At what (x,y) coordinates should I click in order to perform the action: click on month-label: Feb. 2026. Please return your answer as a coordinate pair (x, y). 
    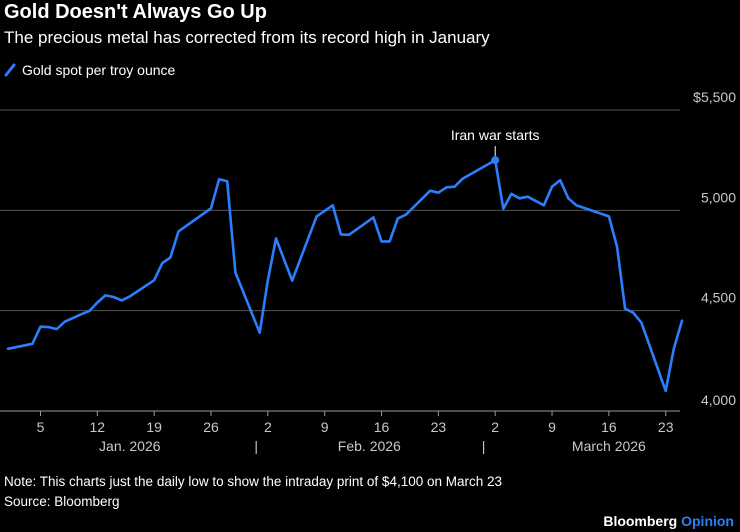
    Looking at the image, I should click on (369, 446).